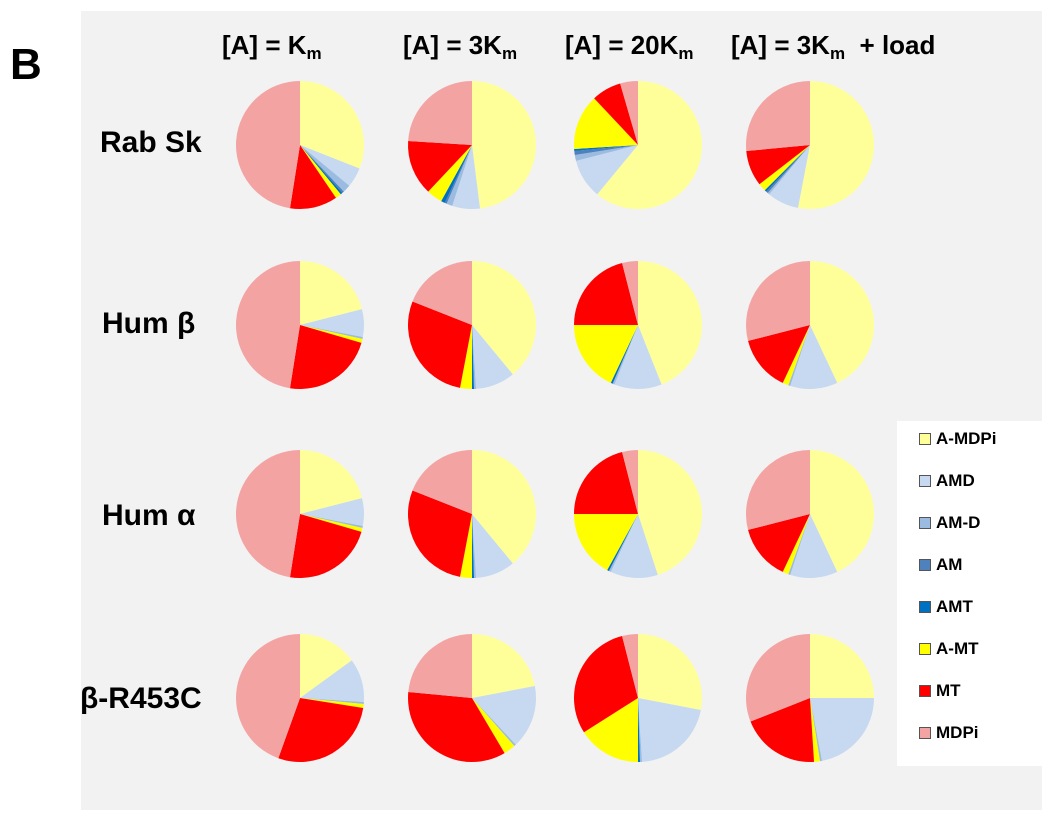  What do you see at coordinates (629, 46) in the screenshot?
I see `column-header: [A] = 20Km` at bounding box center [629, 46].